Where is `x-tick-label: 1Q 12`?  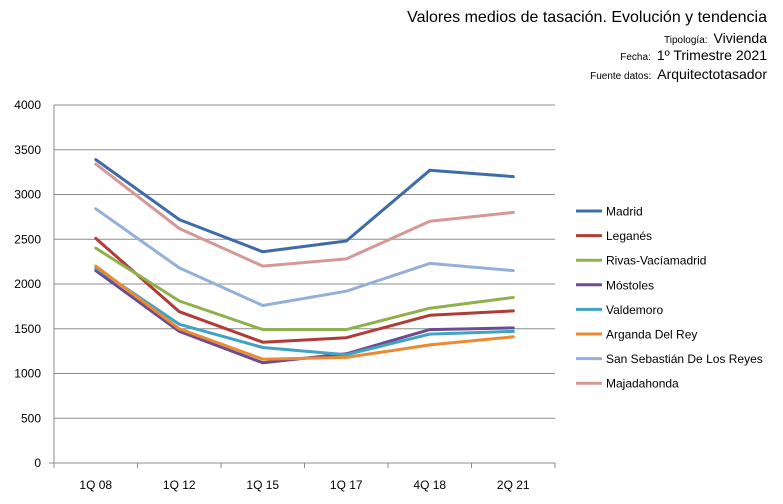
x-tick-label: 1Q 12 is located at coordinates (179, 485).